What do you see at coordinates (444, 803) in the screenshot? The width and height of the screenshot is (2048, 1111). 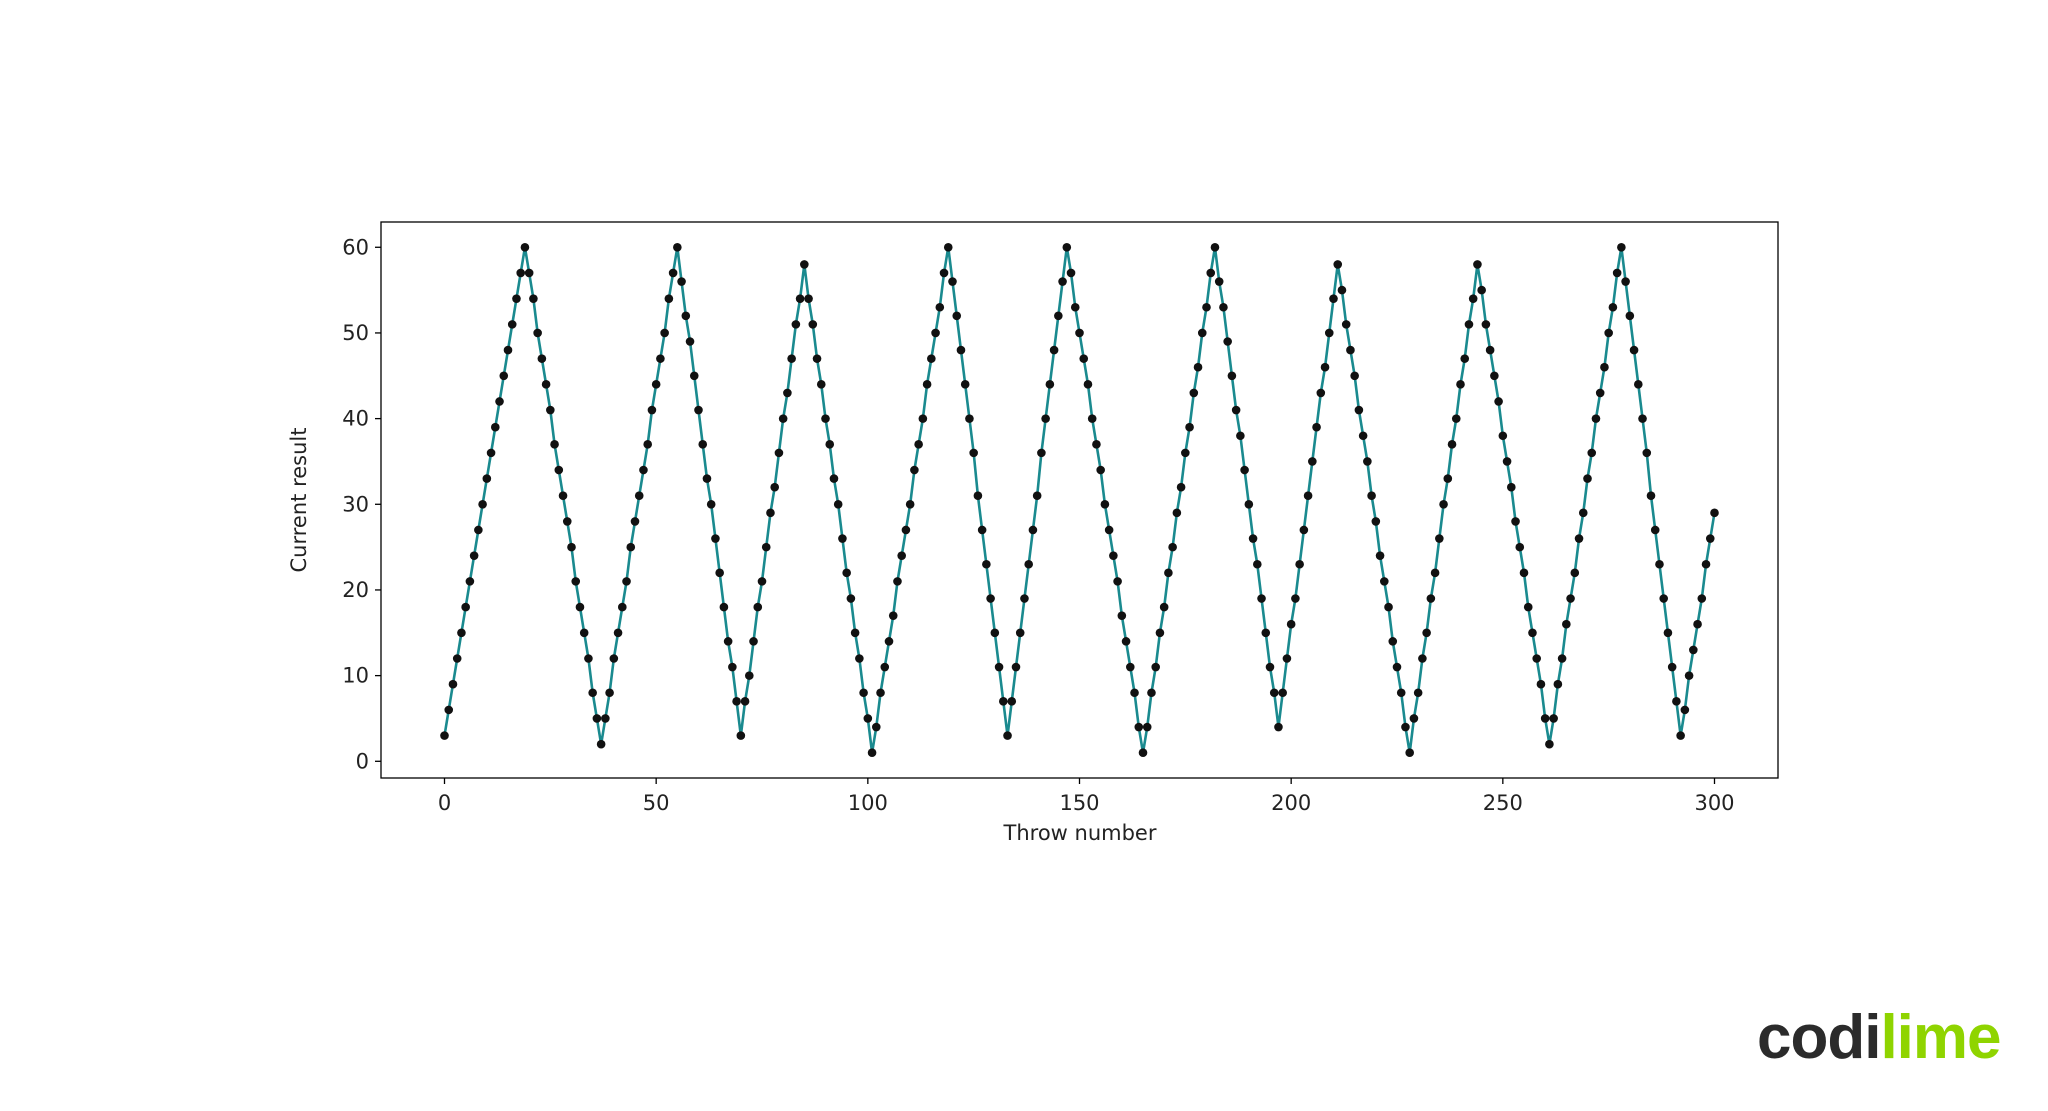 I see `x-tick-label: 0` at bounding box center [444, 803].